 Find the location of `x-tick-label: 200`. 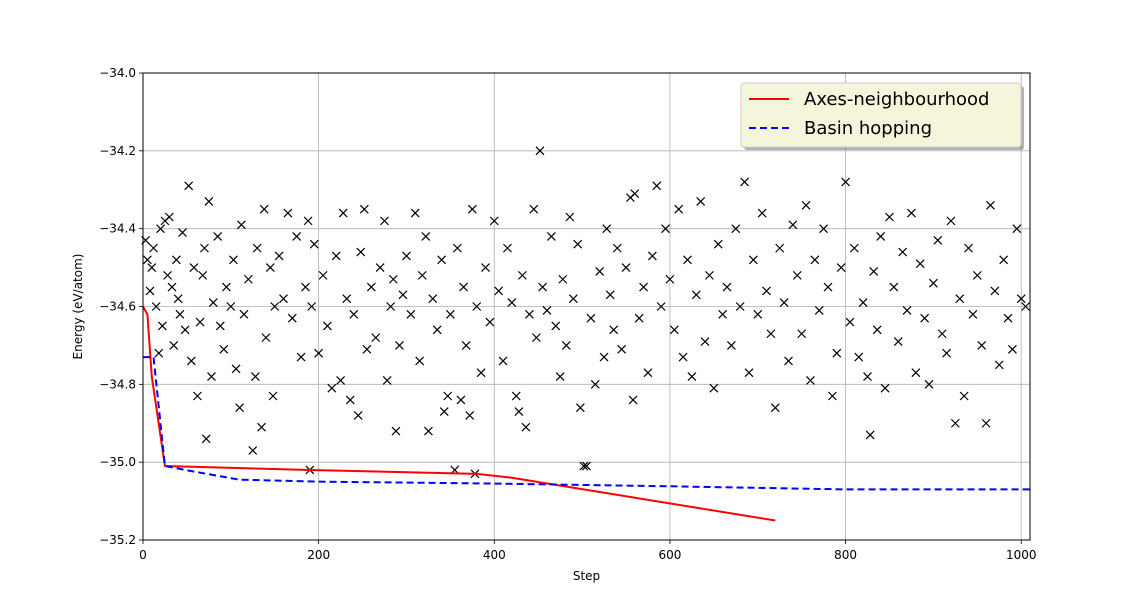

x-tick-label: 200 is located at coordinates (318, 555).